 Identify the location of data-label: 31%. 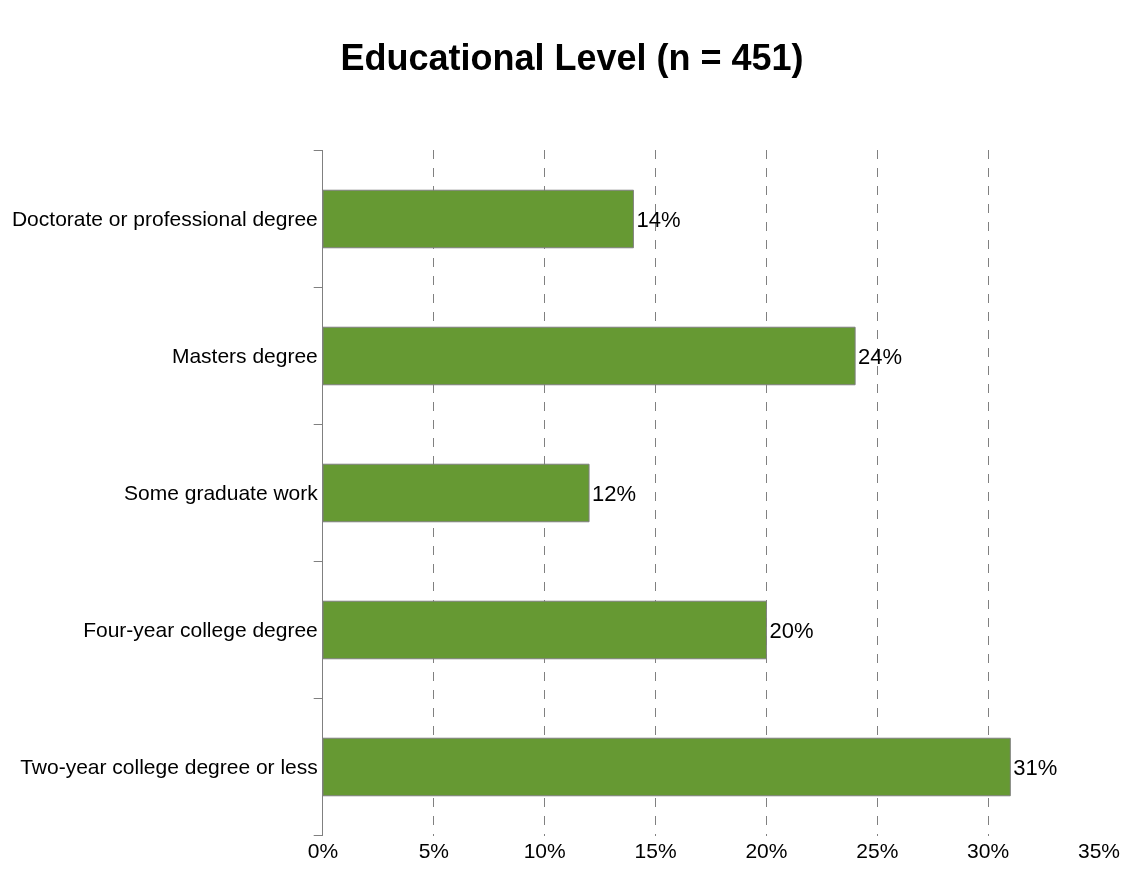
(1035, 767).